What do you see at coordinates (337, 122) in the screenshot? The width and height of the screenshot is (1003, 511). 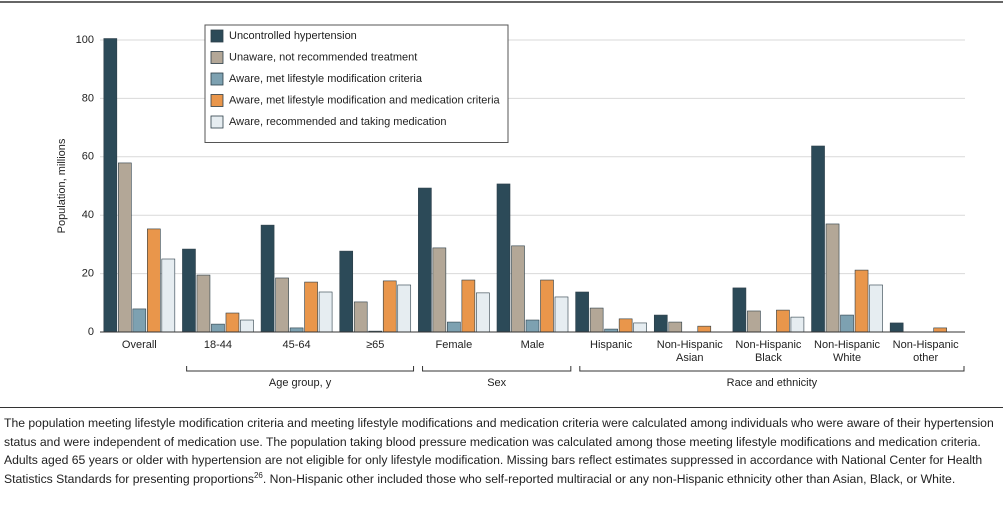 I see `legend-label: Aware, recommended and taking medication` at bounding box center [337, 122].